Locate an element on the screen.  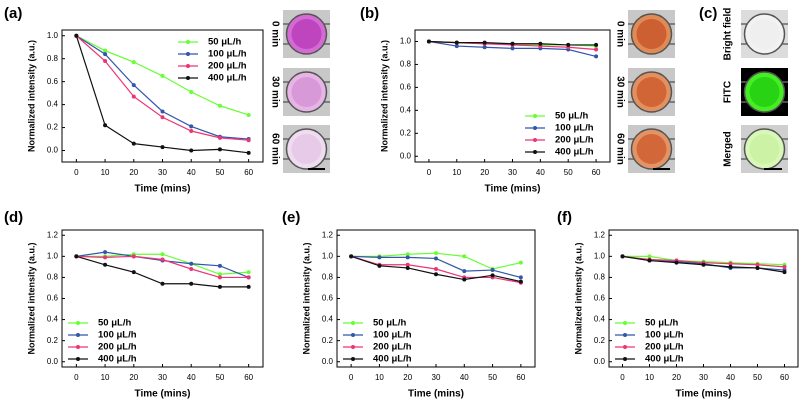
image-label: 60 min is located at coordinates (619, 149).